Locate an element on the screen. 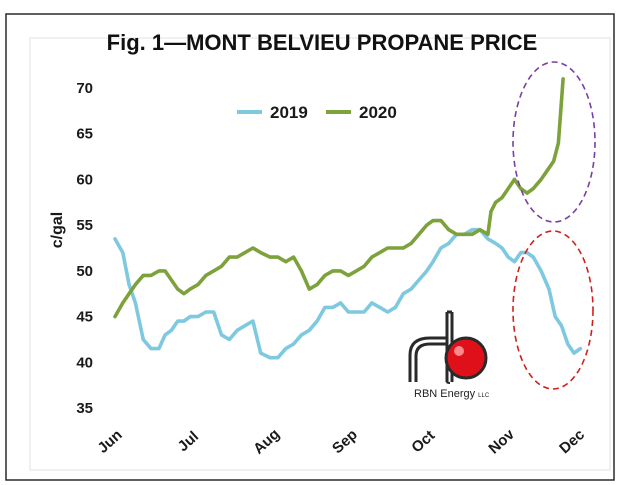 The width and height of the screenshot is (620, 485). y-tick-label: 70 is located at coordinates (84, 88).